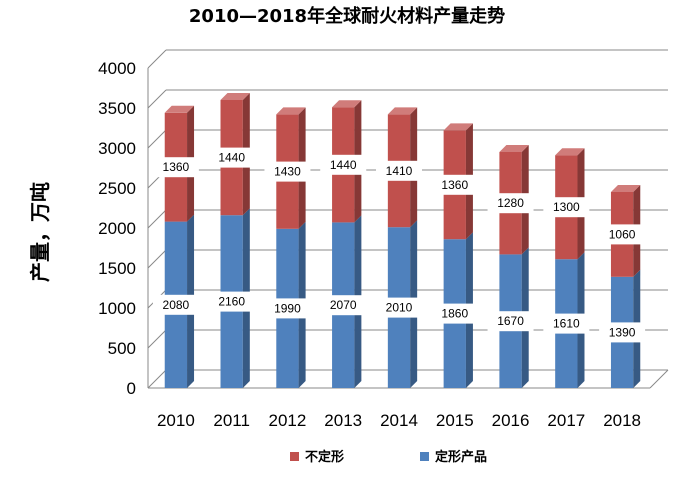 The width and height of the screenshot is (694, 480). Describe the element at coordinates (117, 108) in the screenshot. I see `y-tick-label: 3500` at that location.